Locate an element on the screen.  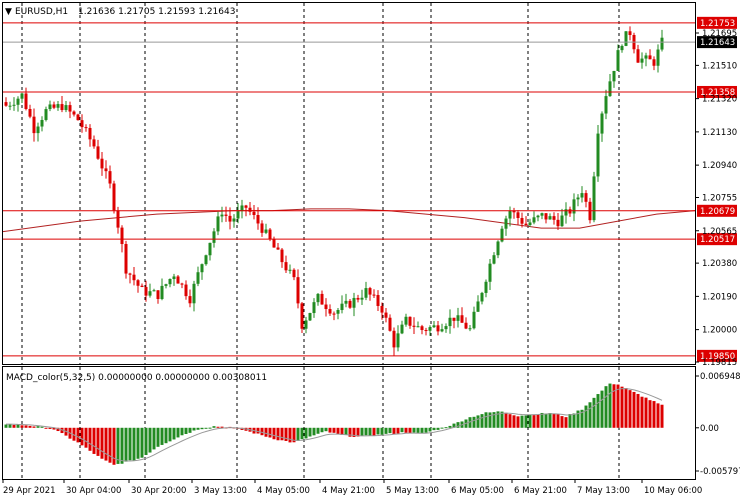
macd-tick-label: 0.00 is located at coordinates (709, 429).